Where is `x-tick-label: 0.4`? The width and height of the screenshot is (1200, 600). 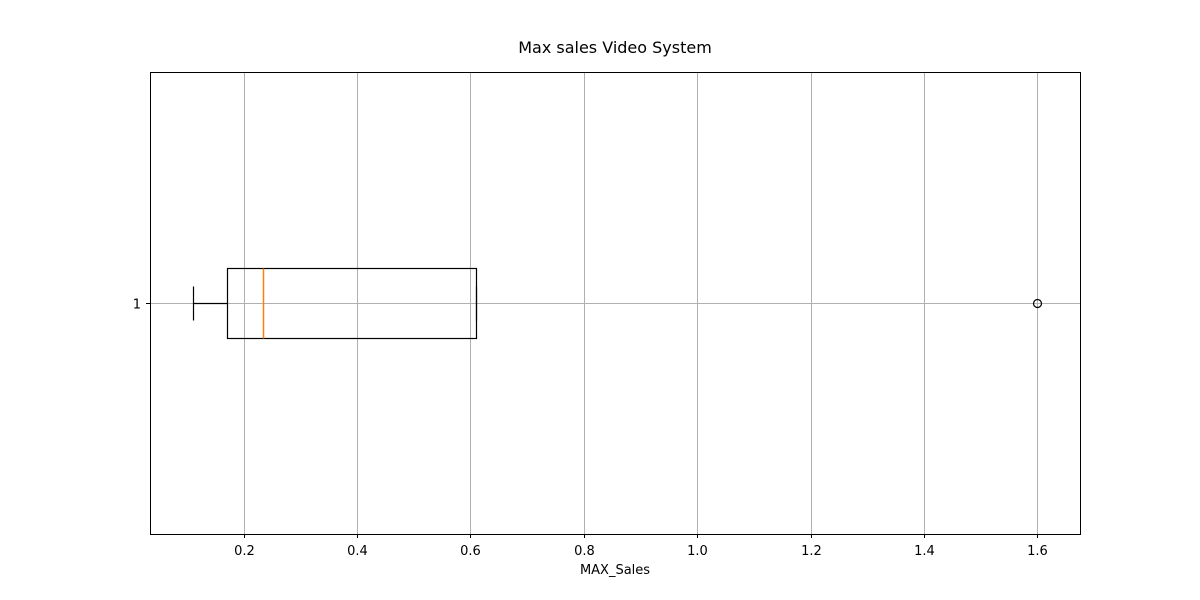
x-tick-label: 0.4 is located at coordinates (357, 551).